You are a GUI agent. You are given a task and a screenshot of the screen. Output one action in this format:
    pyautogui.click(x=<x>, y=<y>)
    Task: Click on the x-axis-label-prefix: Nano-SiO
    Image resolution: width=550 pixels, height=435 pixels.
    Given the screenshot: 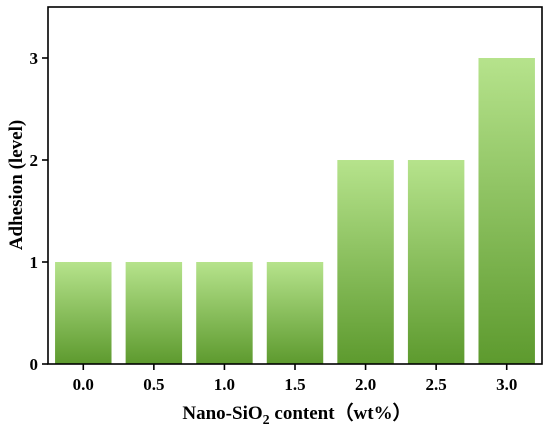 What is the action you would take?
    pyautogui.click(x=222, y=413)
    